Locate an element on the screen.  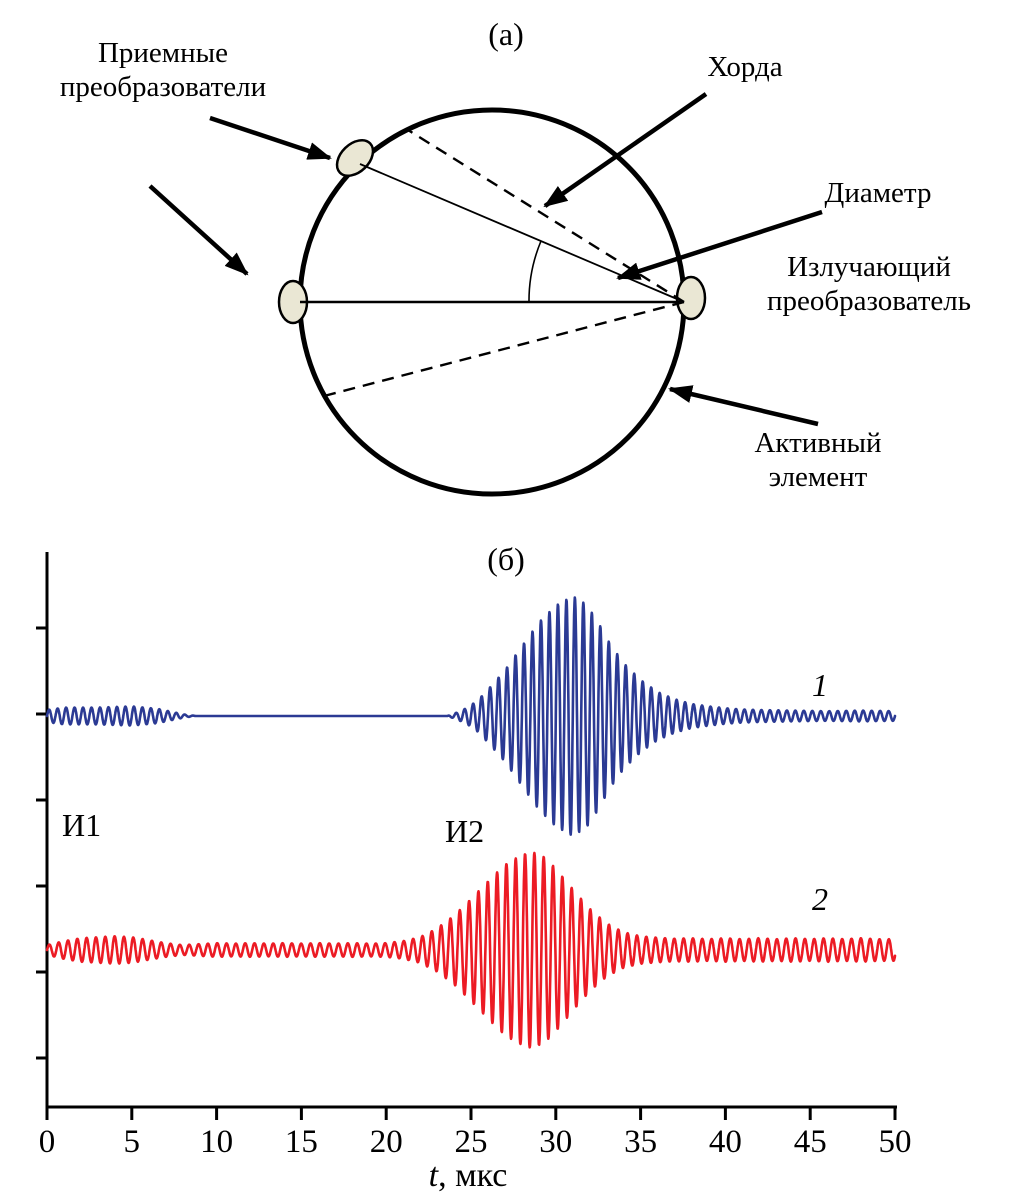
label-receivers-line2: преобразователи is located at coordinates (163, 87).